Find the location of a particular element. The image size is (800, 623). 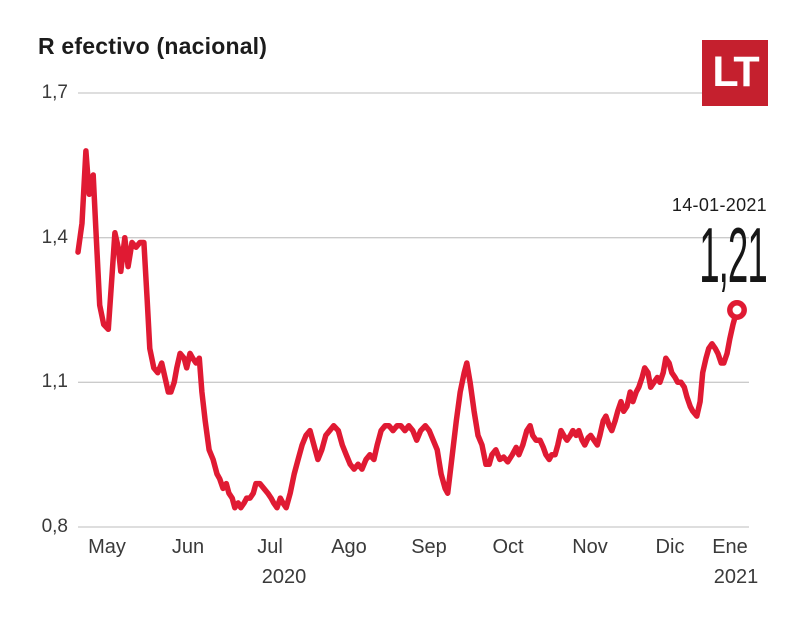

y-axis-label: 1,7 is located at coordinates (54, 92).